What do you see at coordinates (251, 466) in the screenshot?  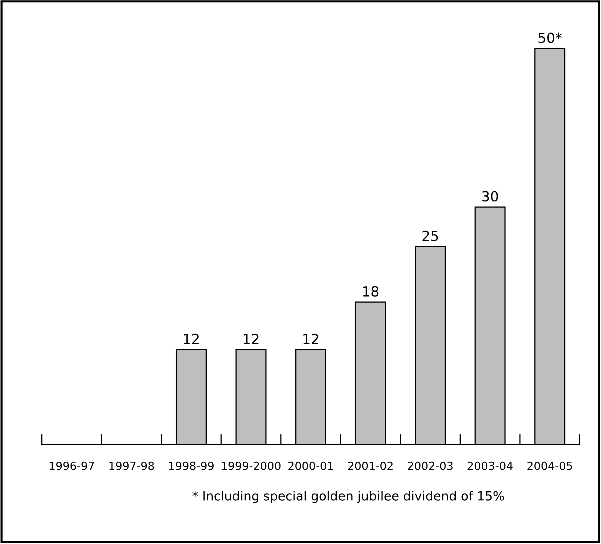 I see `x-tick-label: 1999-2000` at bounding box center [251, 466].